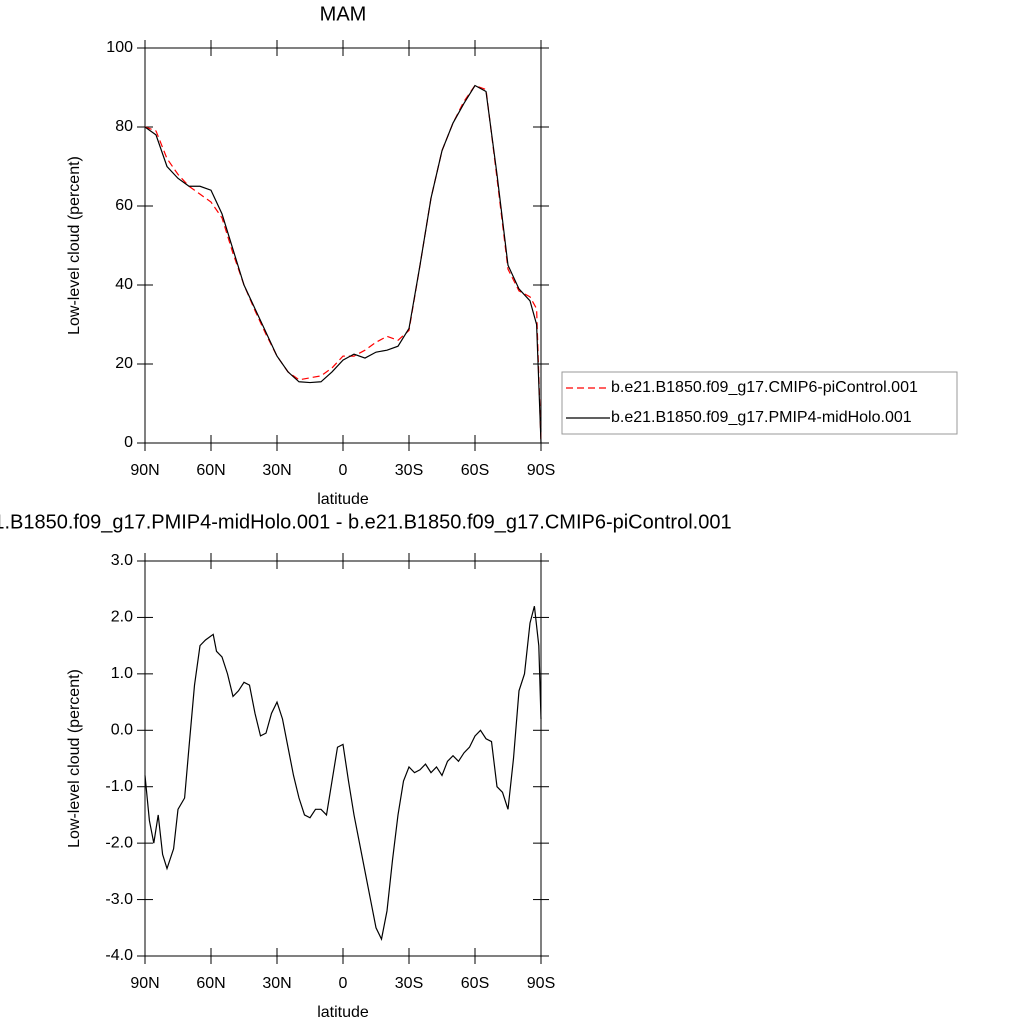  Describe the element at coordinates (124, 205) in the screenshot. I see `y-tick-label: 60` at that location.